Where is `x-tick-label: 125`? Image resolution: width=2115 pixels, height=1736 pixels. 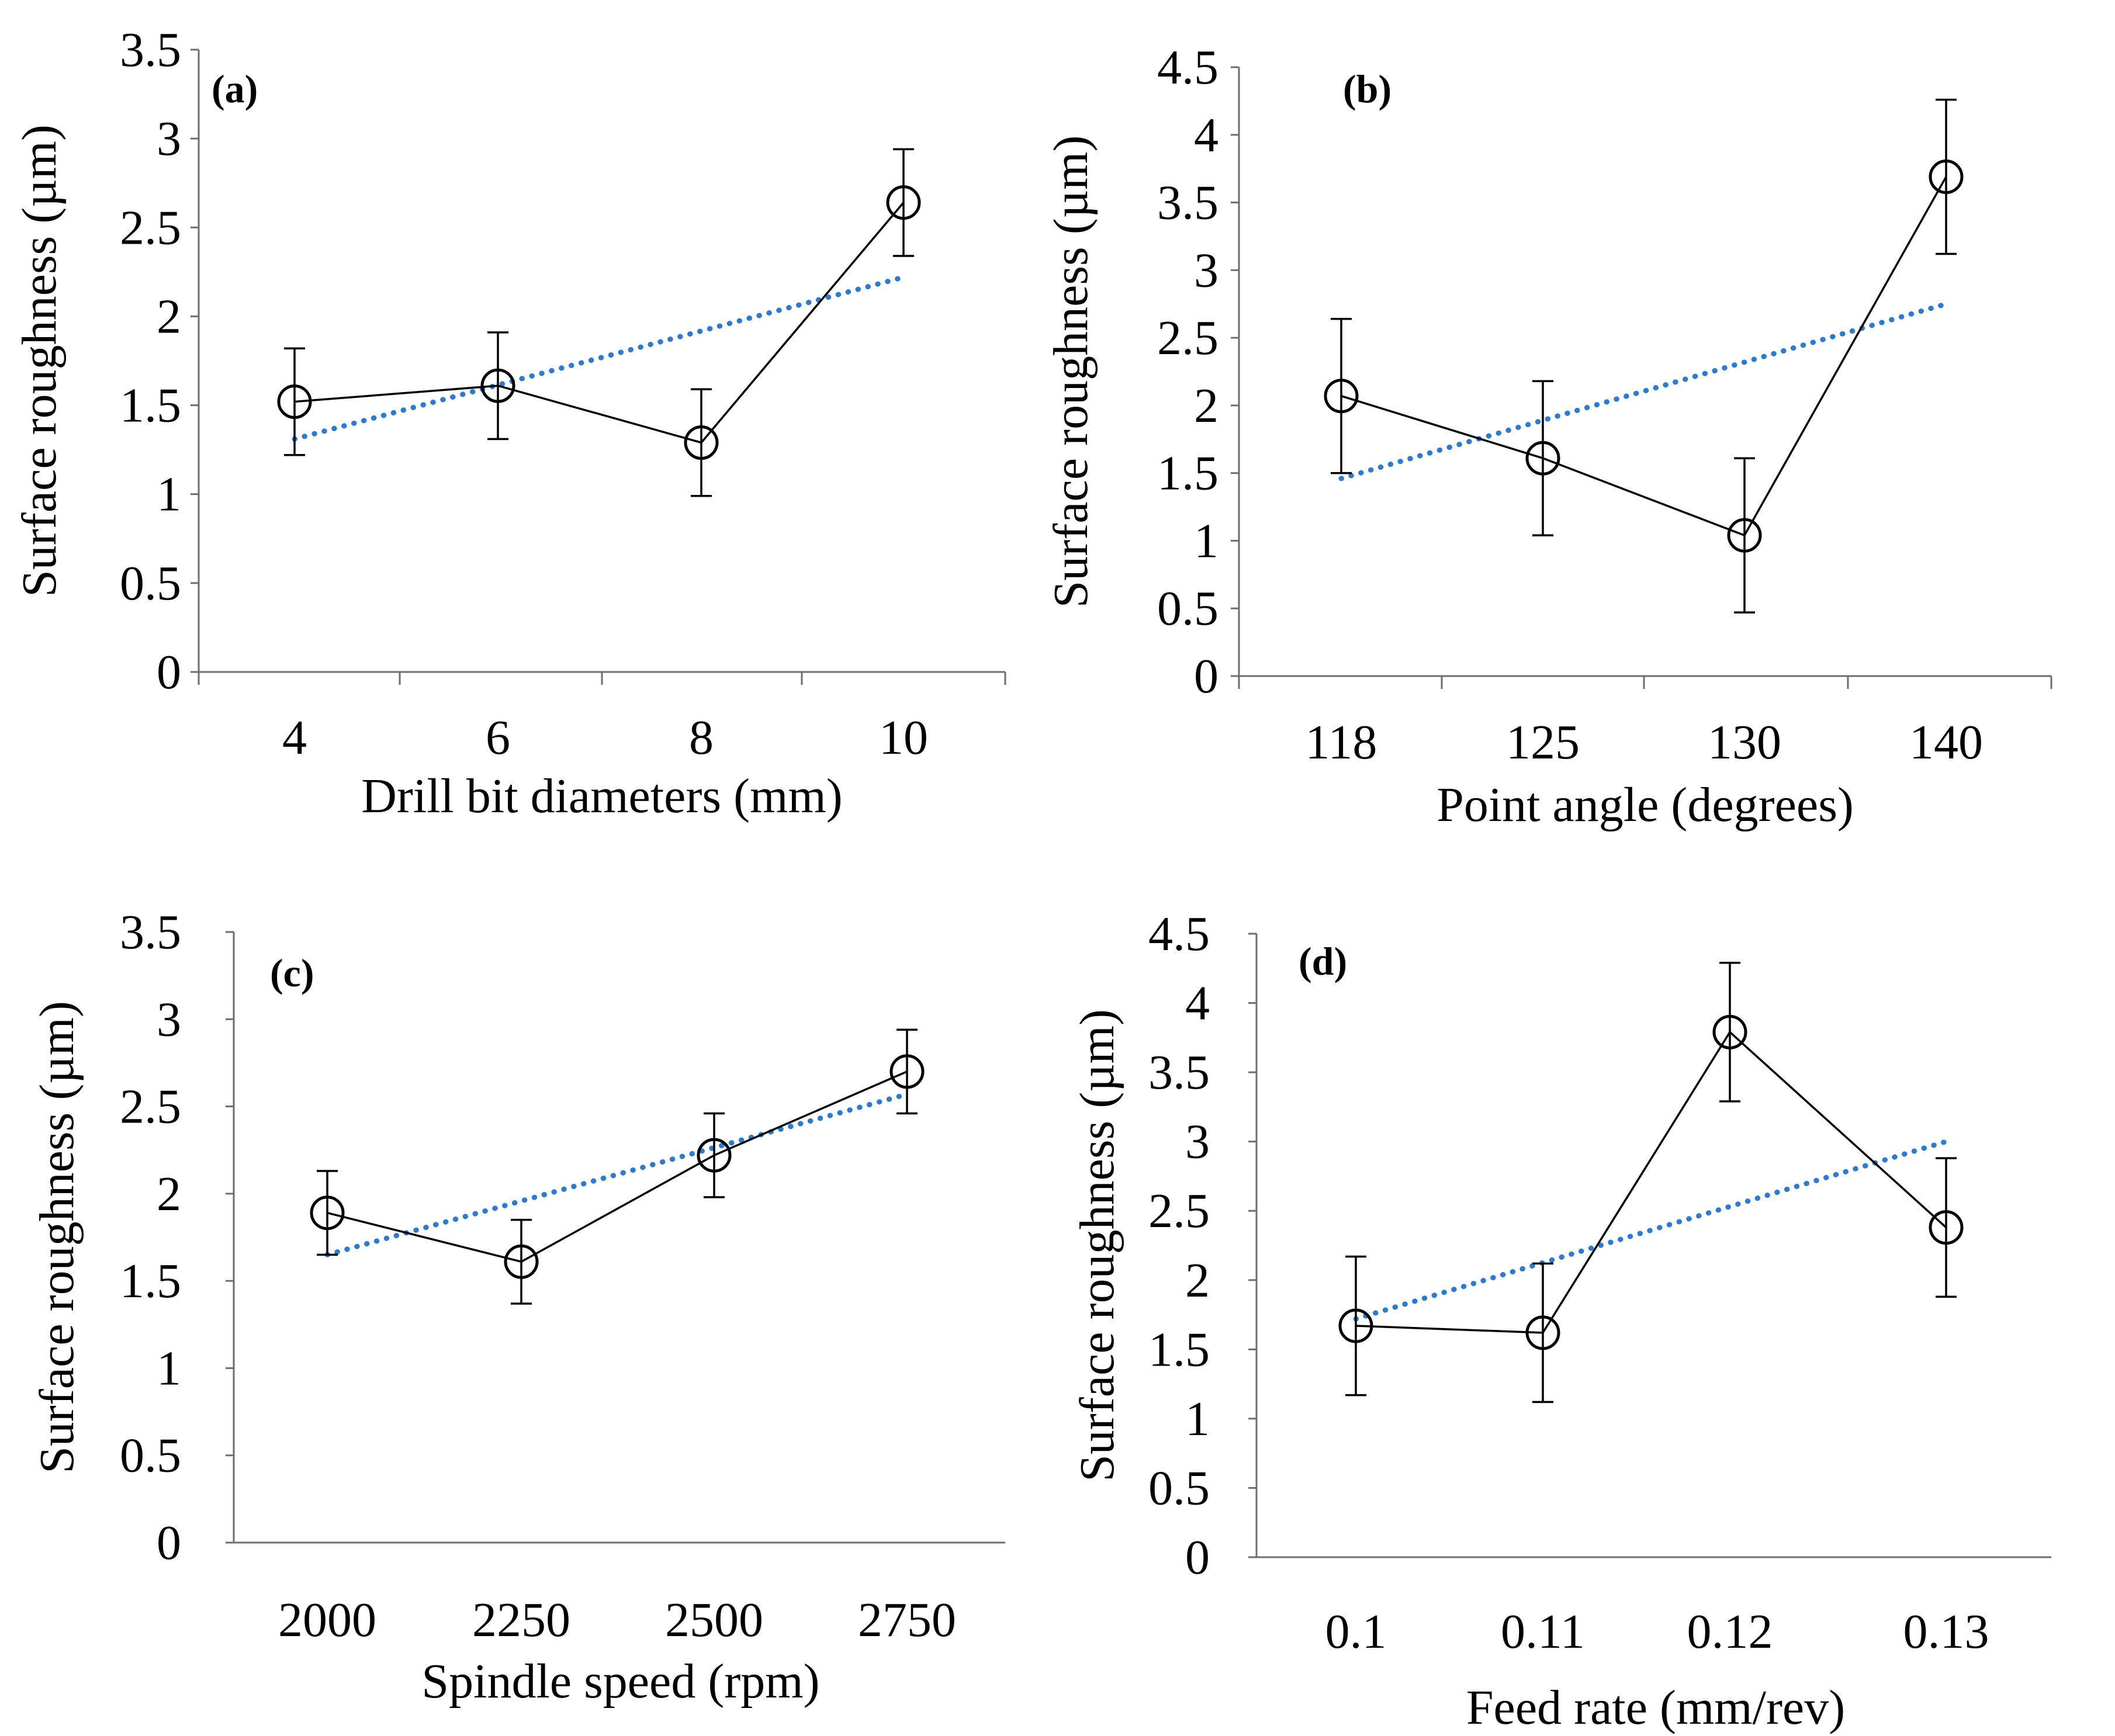 x-tick-label: 125 is located at coordinates (1543, 742).